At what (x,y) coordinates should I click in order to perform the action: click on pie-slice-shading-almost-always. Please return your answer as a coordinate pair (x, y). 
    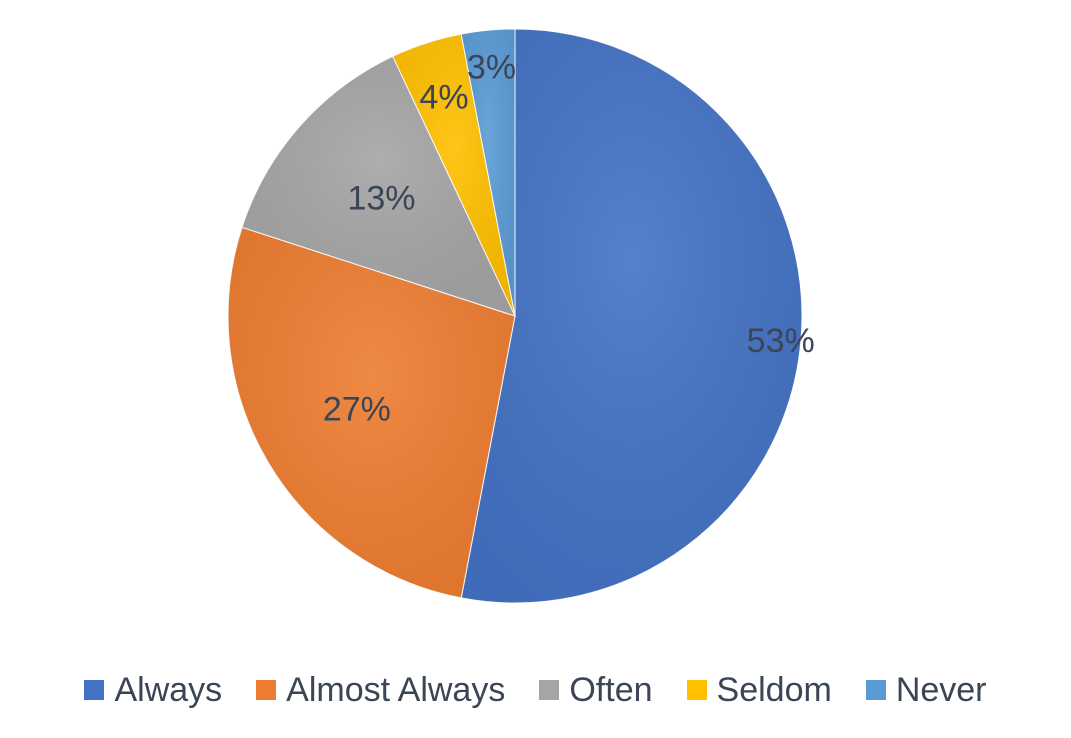
    Looking at the image, I should click on (371, 412).